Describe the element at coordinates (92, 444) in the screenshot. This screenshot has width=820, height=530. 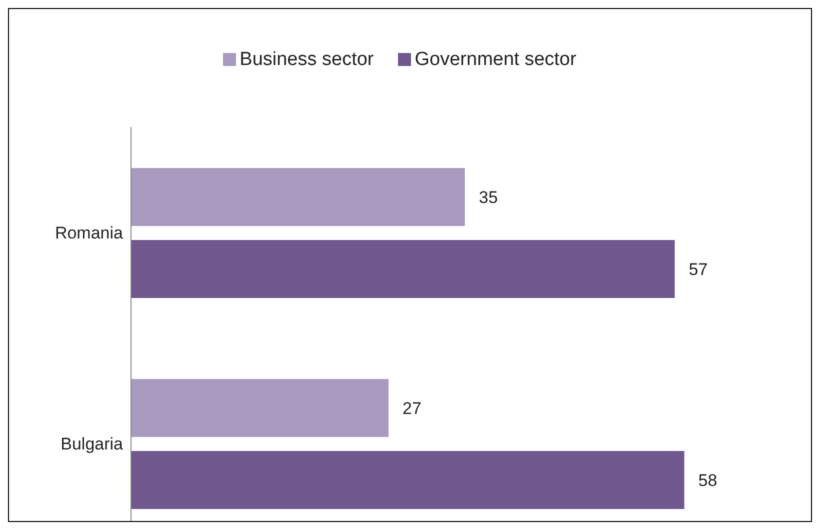
I see `y-tick-label: Bulgaria` at that location.